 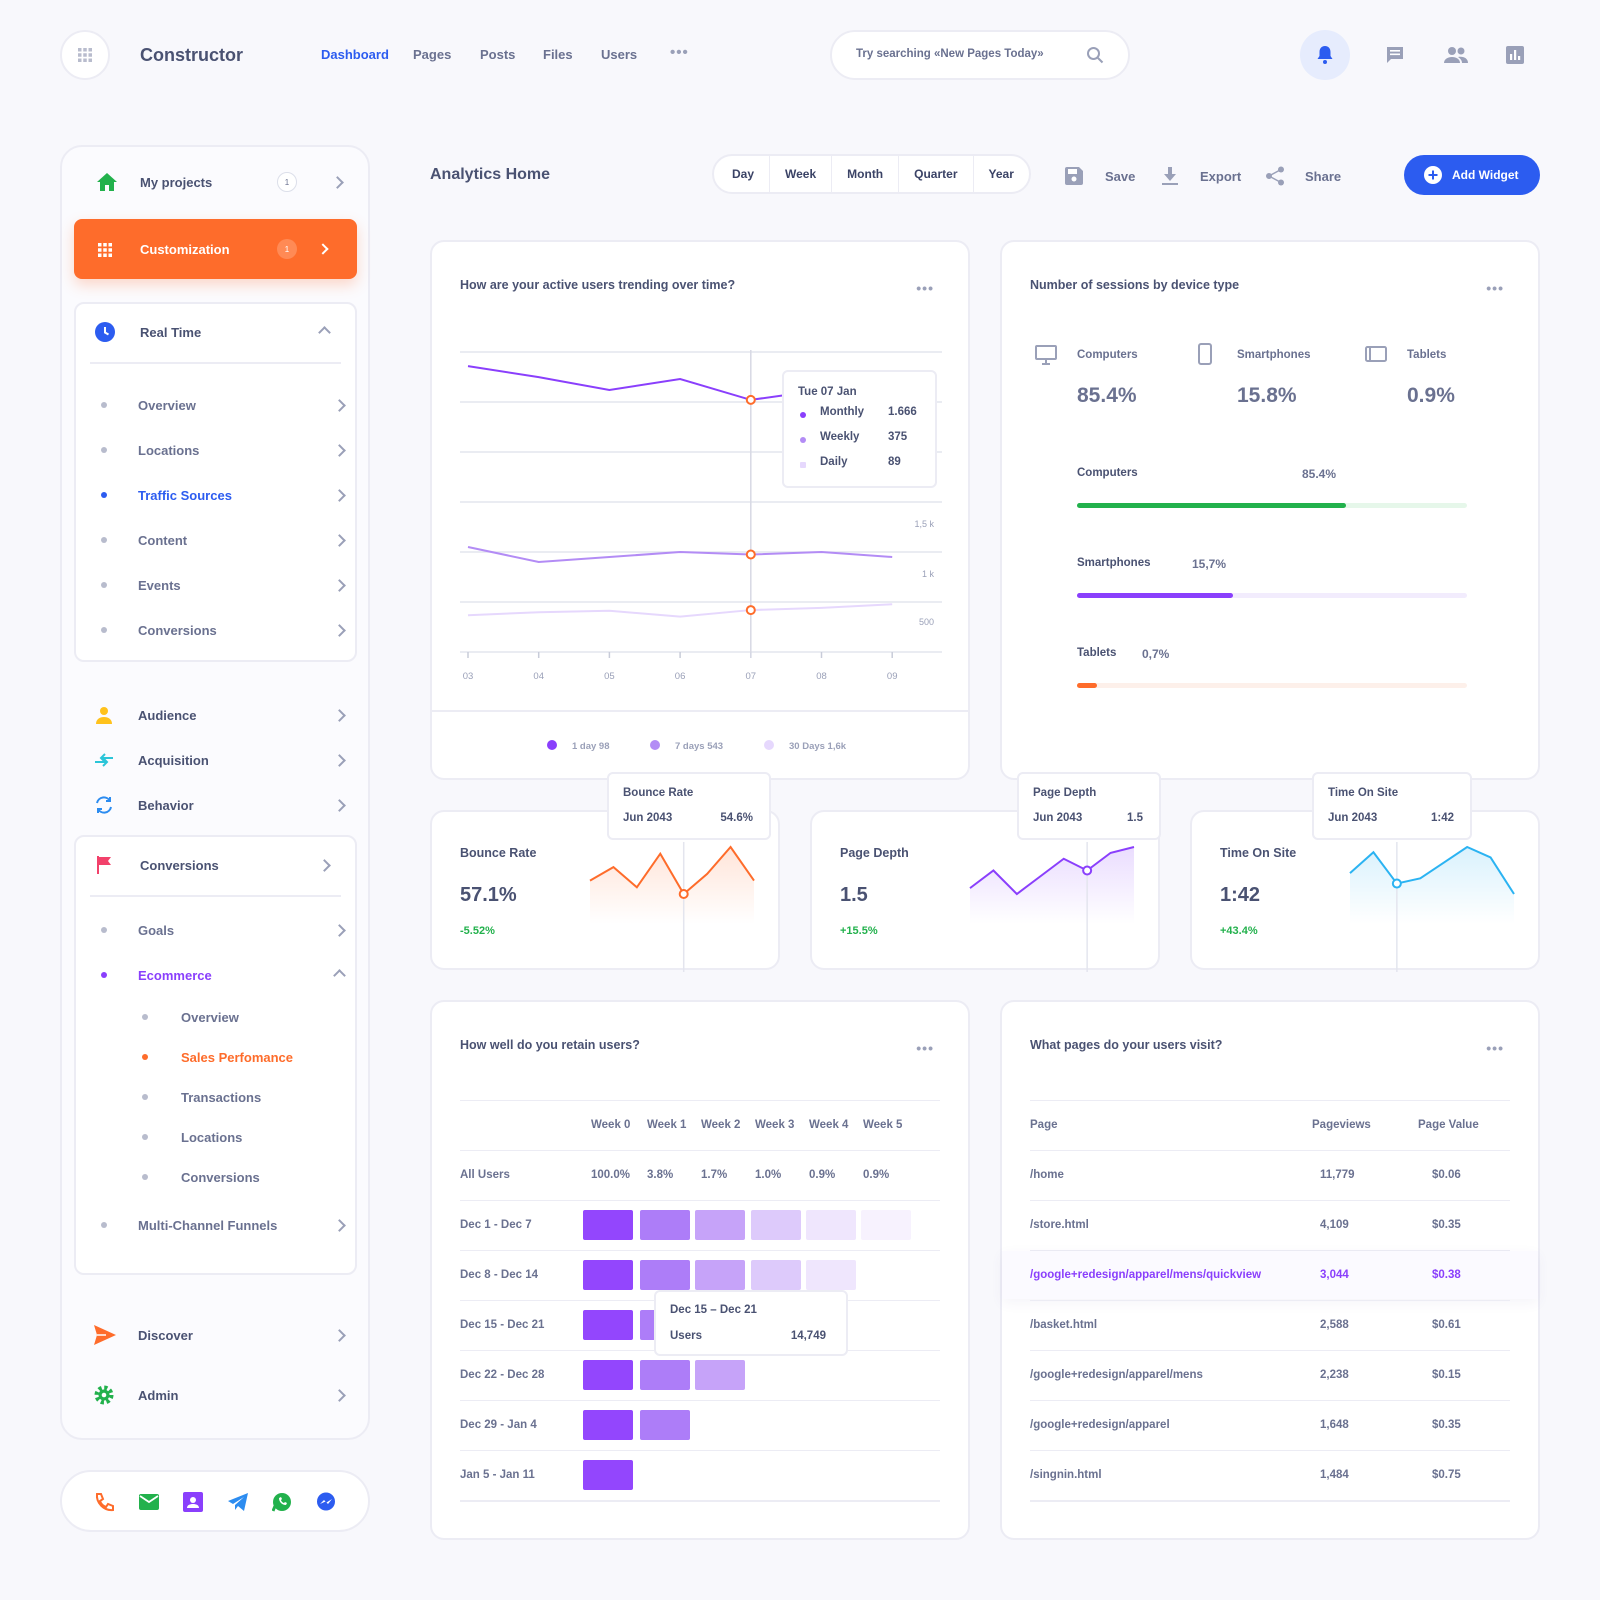 What do you see at coordinates (215, 332) in the screenshot?
I see `realtime-header: Real Time` at bounding box center [215, 332].